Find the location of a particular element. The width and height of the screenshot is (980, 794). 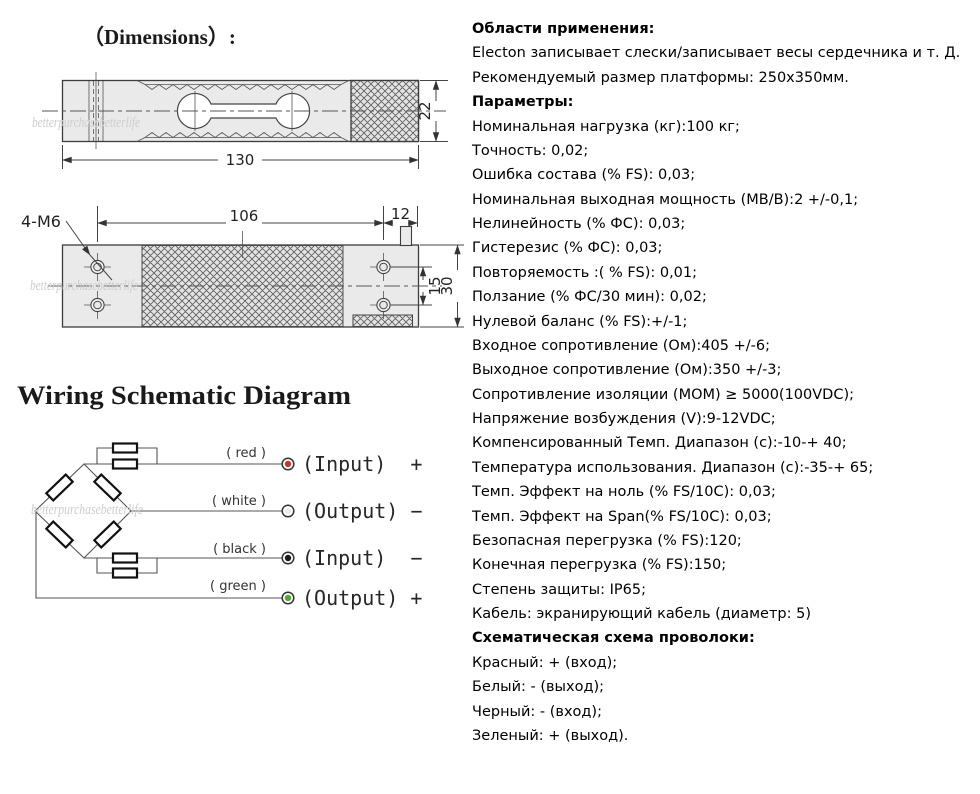

dim-15-label: 15 is located at coordinates (435, 285).